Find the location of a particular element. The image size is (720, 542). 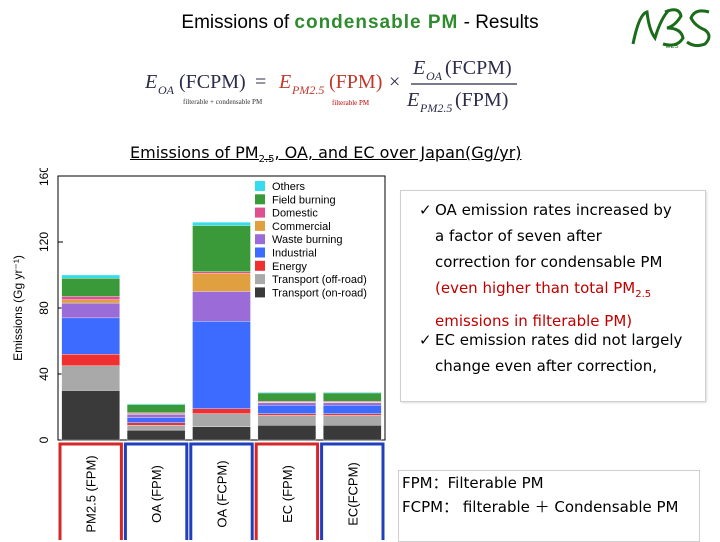

note-oa-line-3: correction for condensable PM is located at coordinates (549, 262).